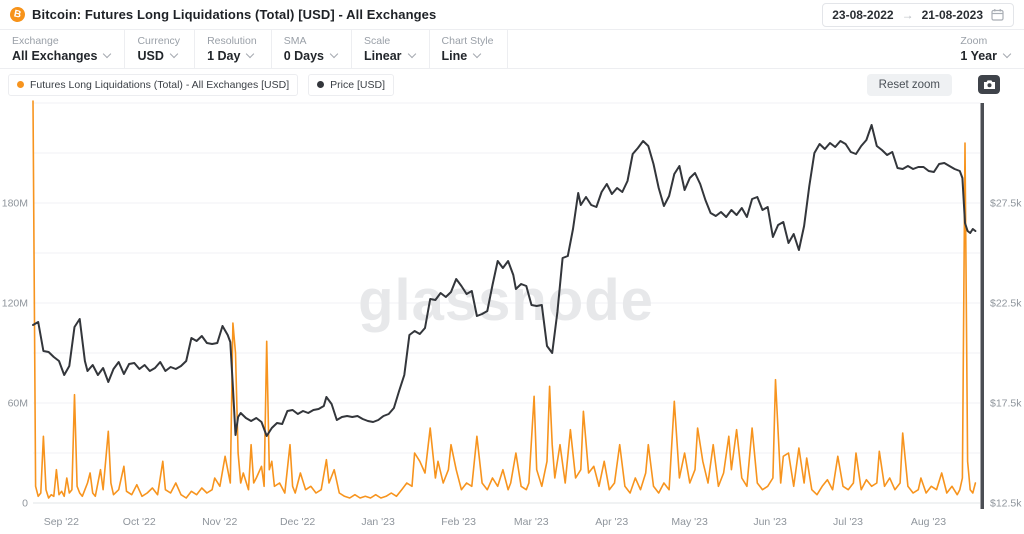  Describe the element at coordinates (907, 14) in the screenshot. I see `date-arrow-icon: →` at that location.